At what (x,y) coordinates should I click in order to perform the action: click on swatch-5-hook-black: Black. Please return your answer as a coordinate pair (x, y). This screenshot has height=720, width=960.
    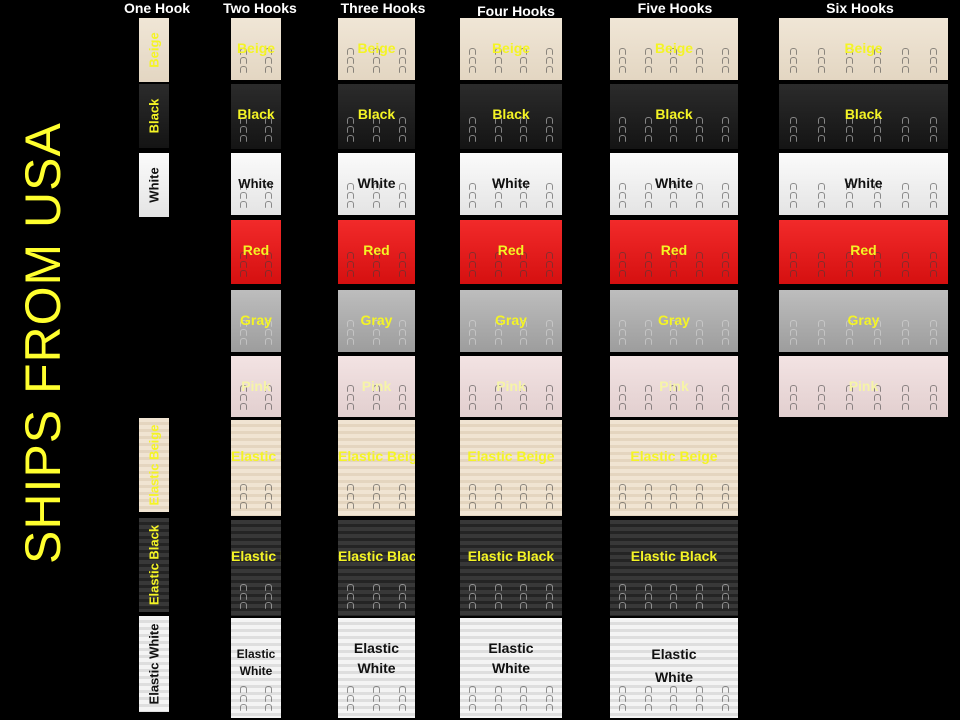
    Looking at the image, I should click on (674, 116).